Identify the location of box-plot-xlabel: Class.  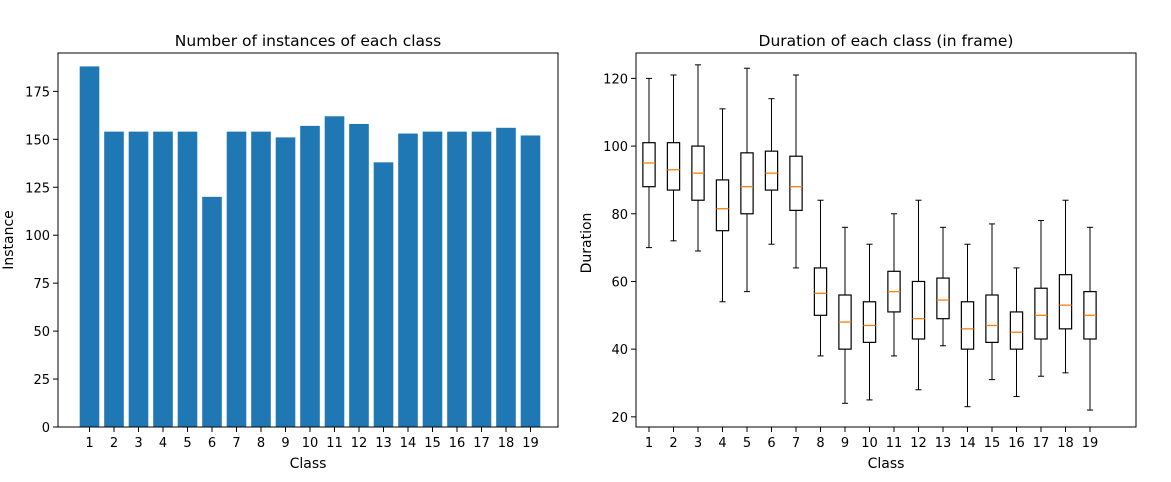
(886, 464).